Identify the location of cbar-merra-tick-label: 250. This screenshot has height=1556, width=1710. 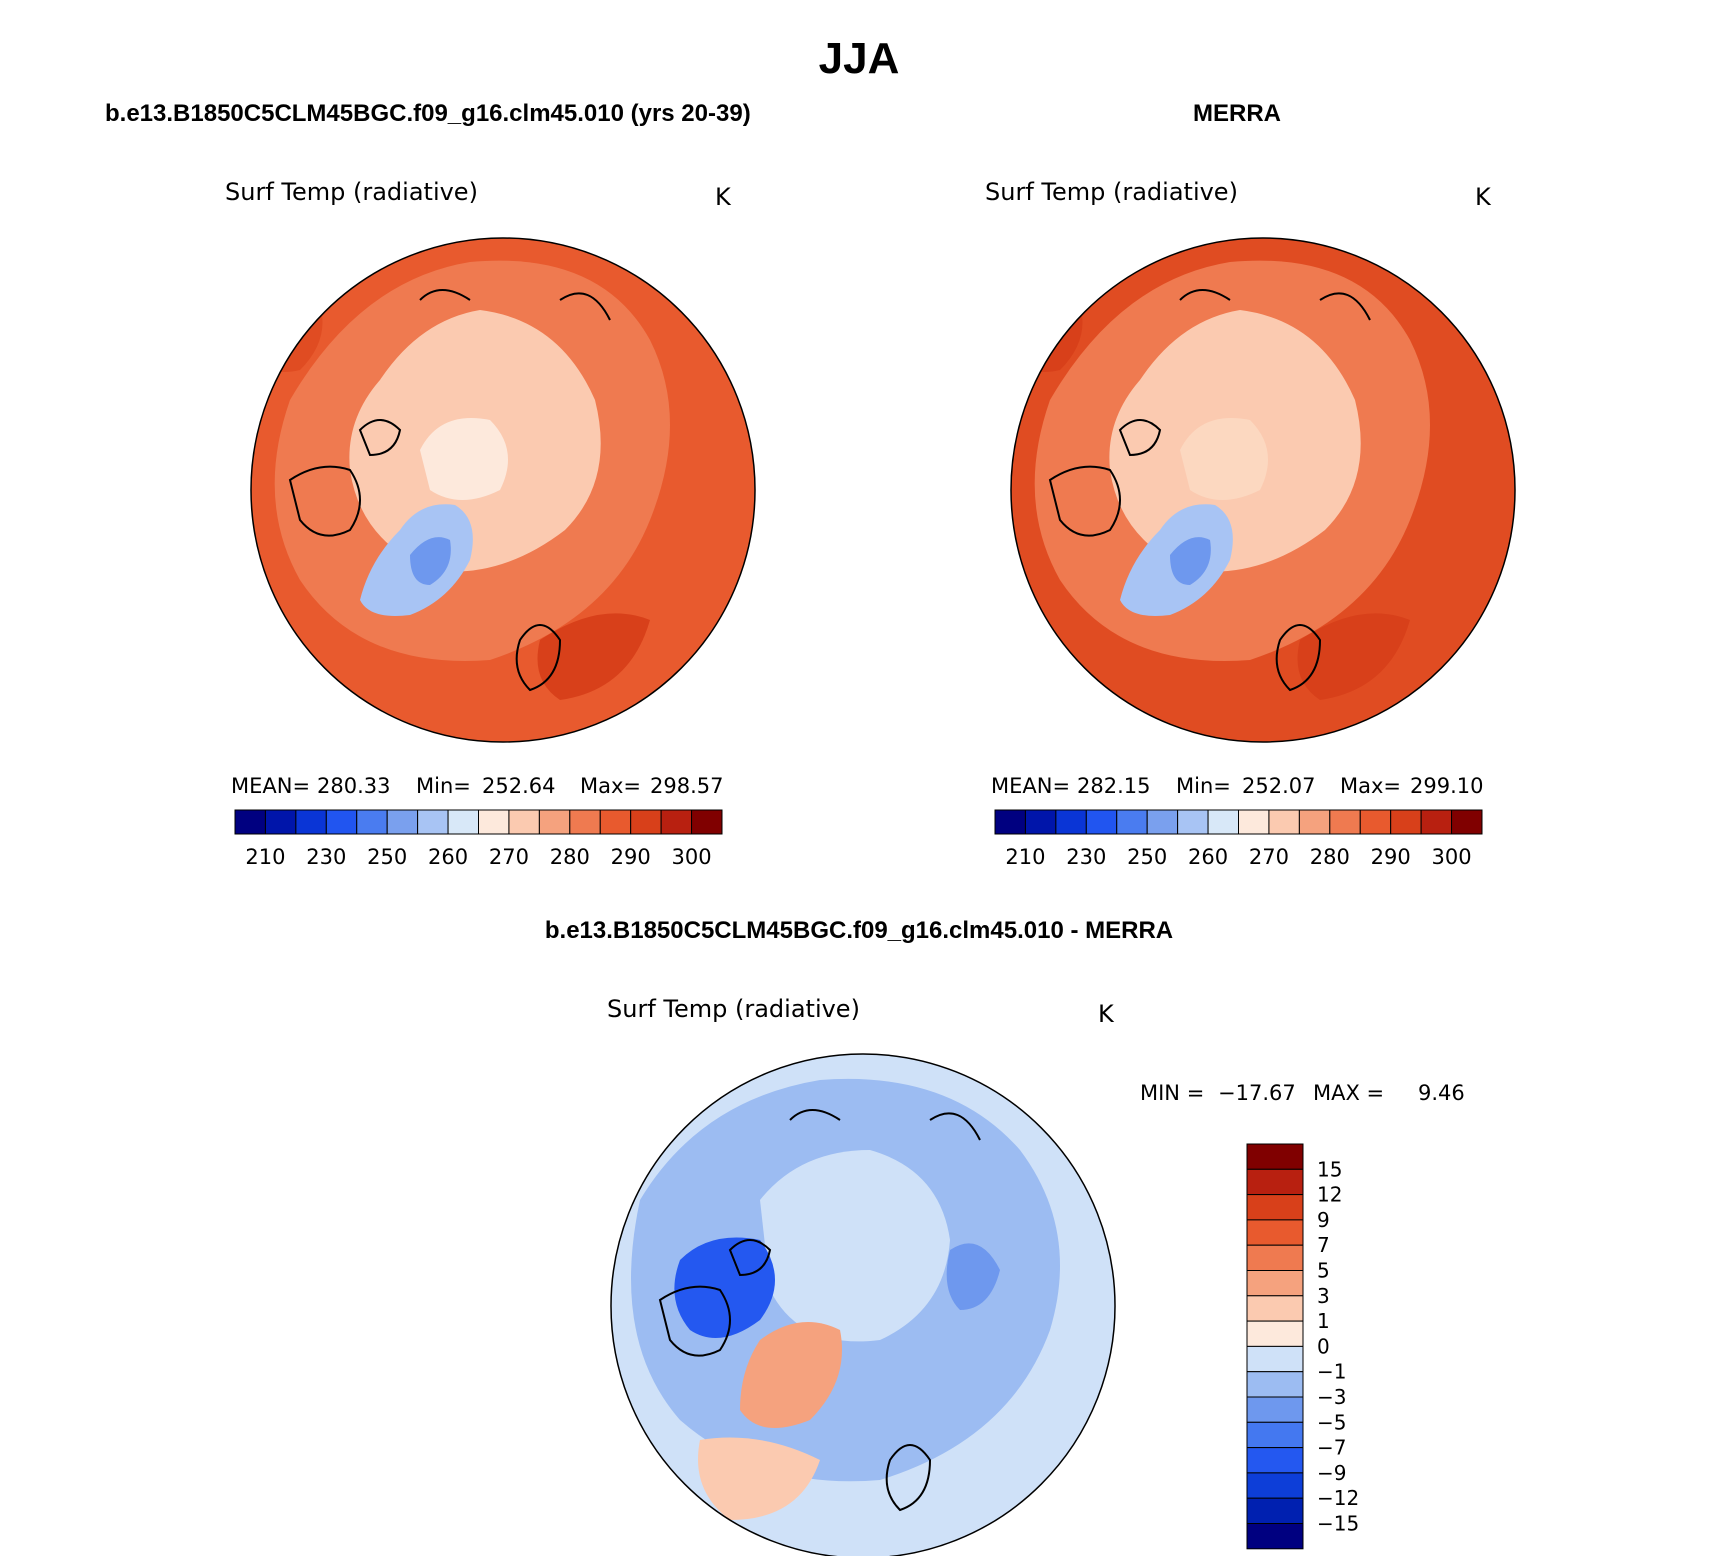
(1147, 857).